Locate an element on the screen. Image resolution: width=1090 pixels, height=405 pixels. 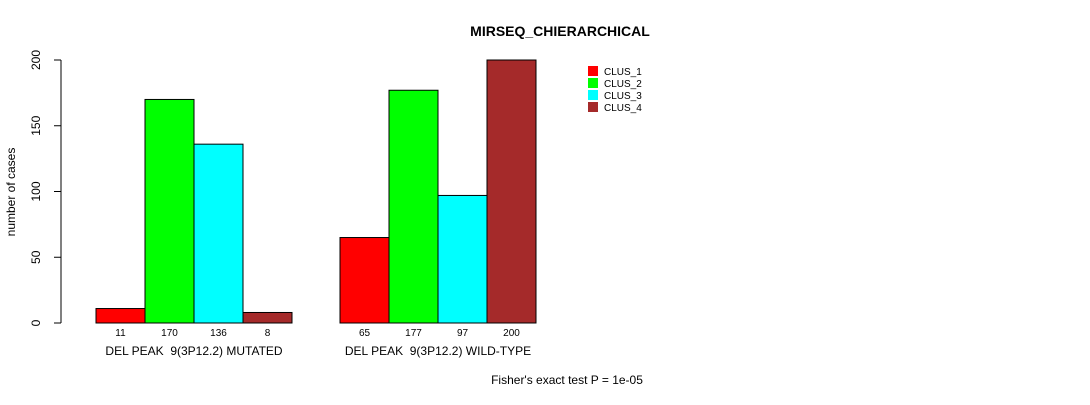
bar-value-label: 136 is located at coordinates (218, 333).